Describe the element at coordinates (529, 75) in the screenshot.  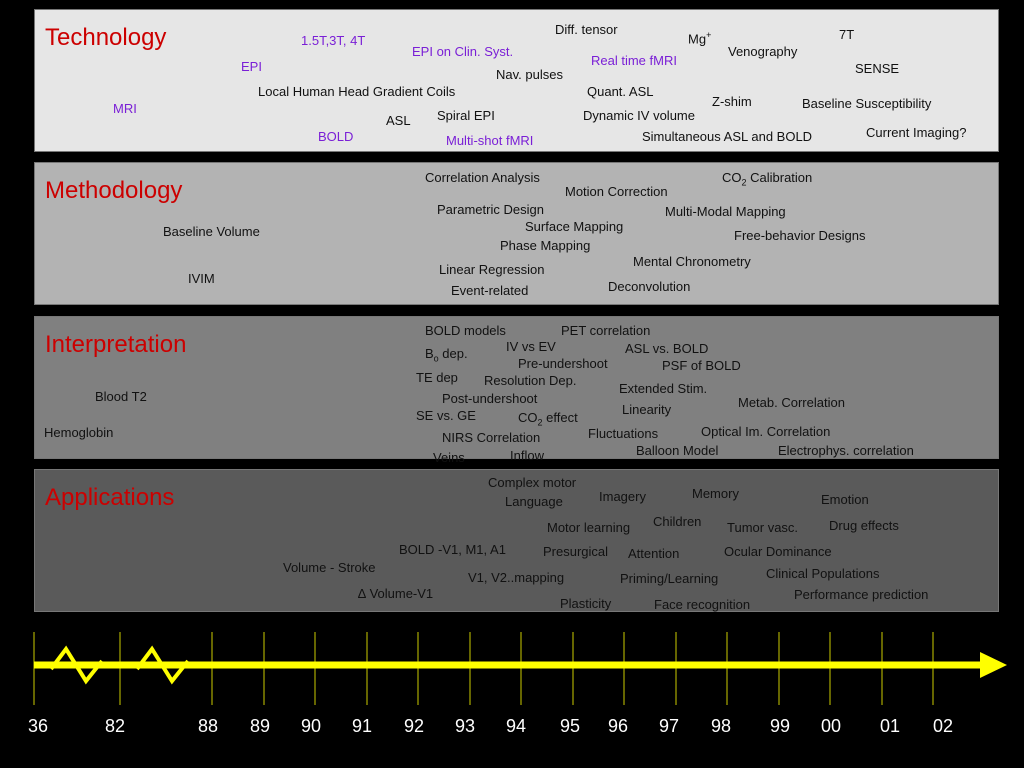
I see `technology-term-nav-pulses: Nav. pulses` at that location.